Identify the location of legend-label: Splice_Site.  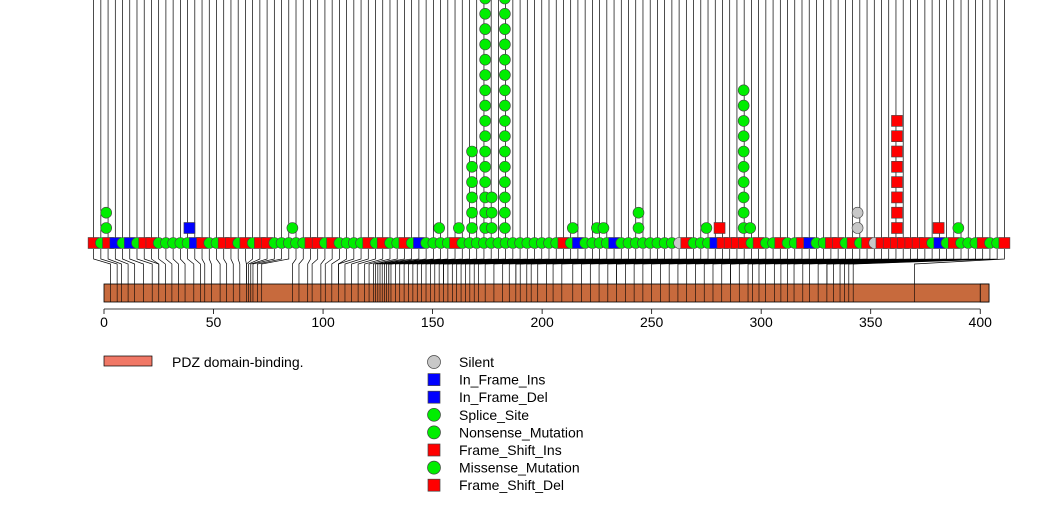
(494, 415).